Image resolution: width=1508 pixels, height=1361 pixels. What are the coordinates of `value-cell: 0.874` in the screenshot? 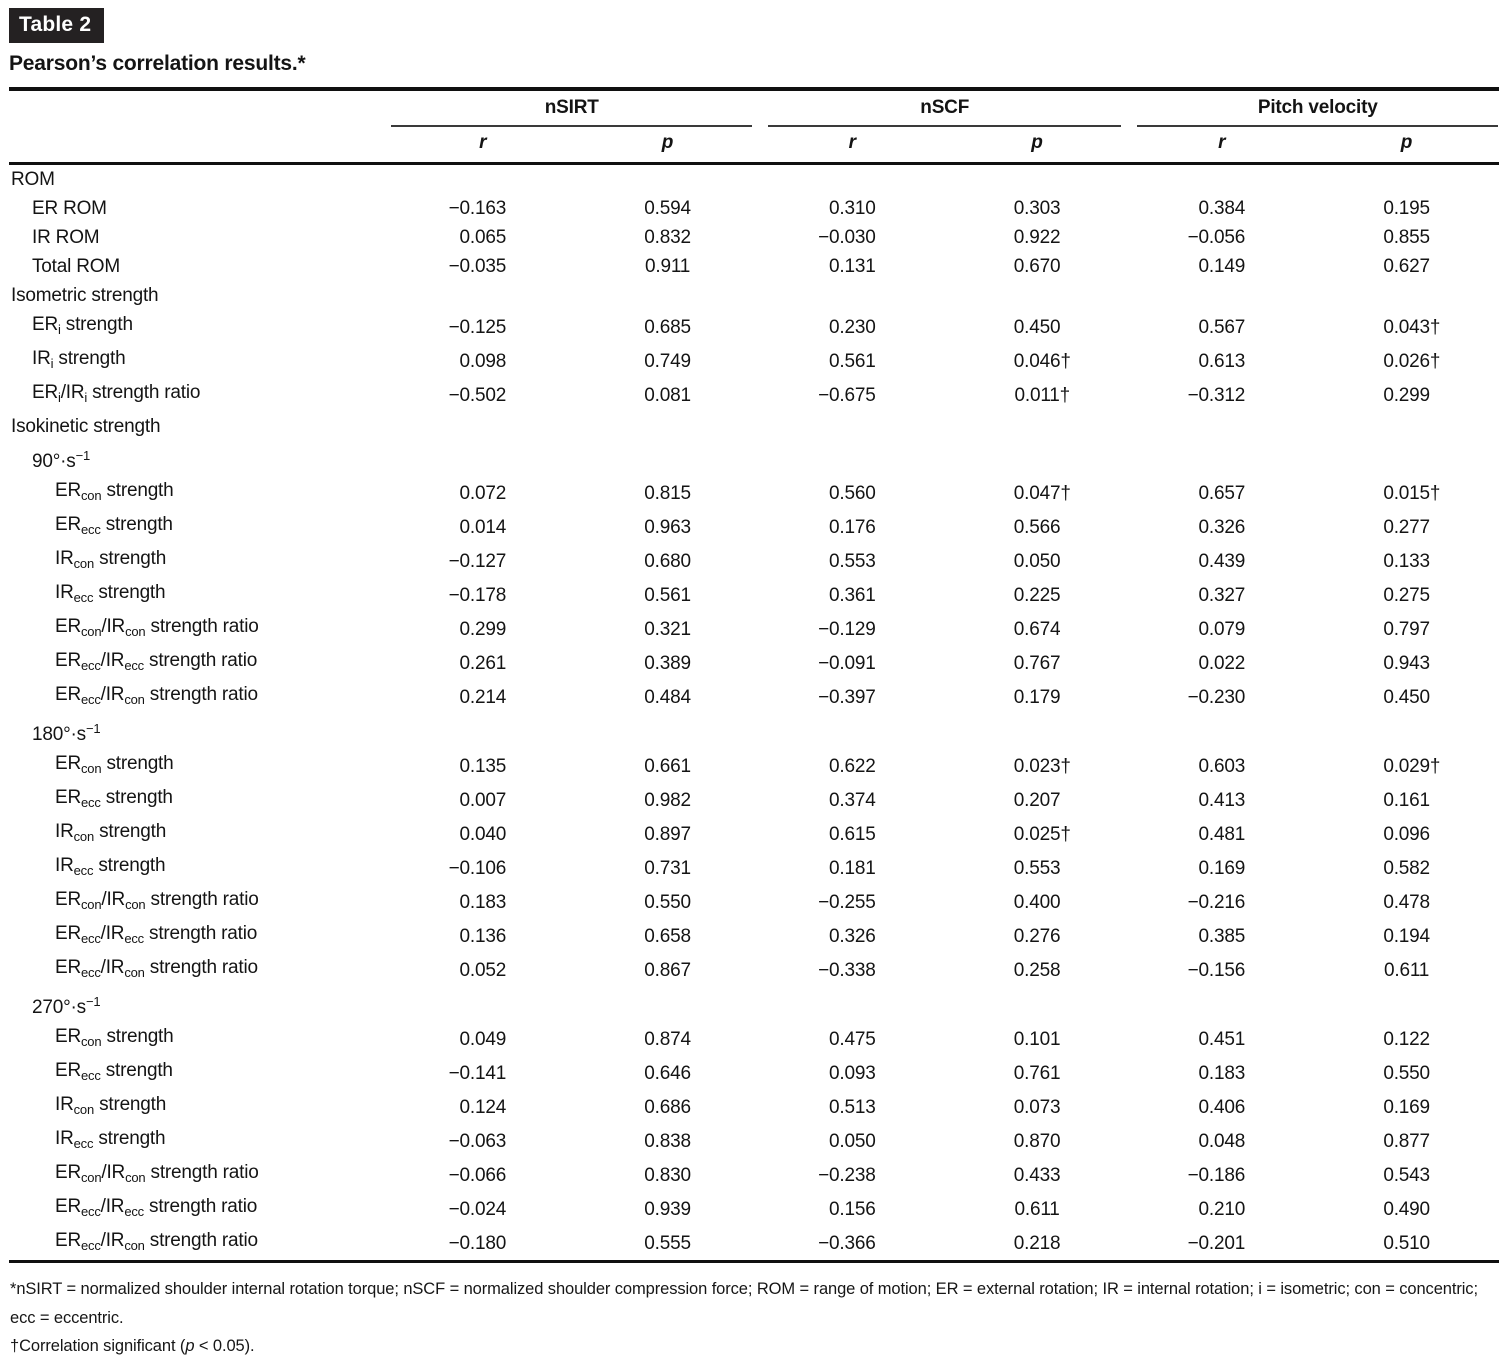 It's located at (667, 1039).